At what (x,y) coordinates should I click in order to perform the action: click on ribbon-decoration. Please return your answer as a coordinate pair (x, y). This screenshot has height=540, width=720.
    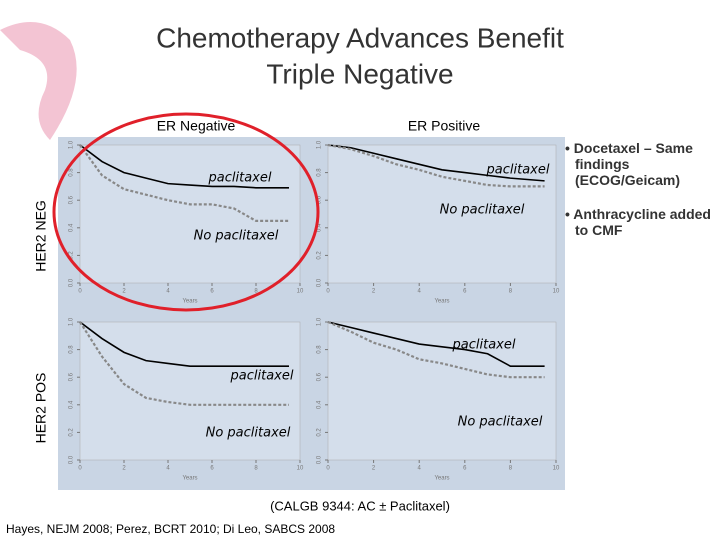
    Looking at the image, I should click on (38, 81).